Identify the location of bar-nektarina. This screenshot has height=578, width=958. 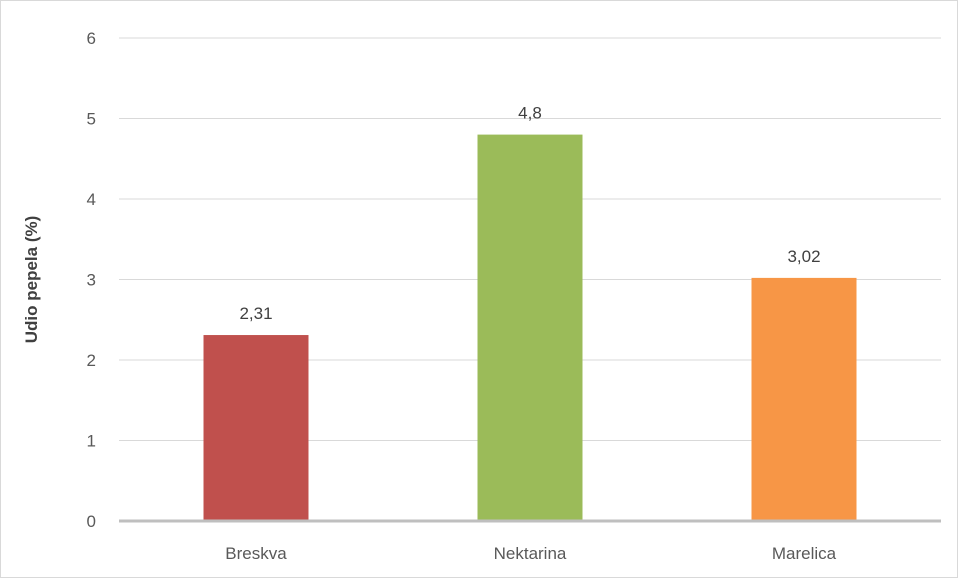
(530, 327).